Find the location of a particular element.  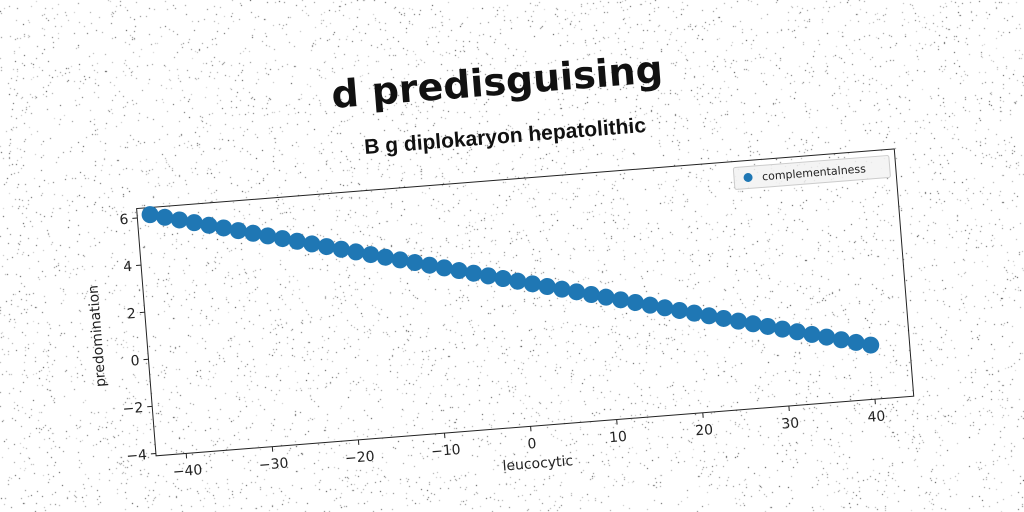

x-axis-label: leucocytic is located at coordinates (538, 463).